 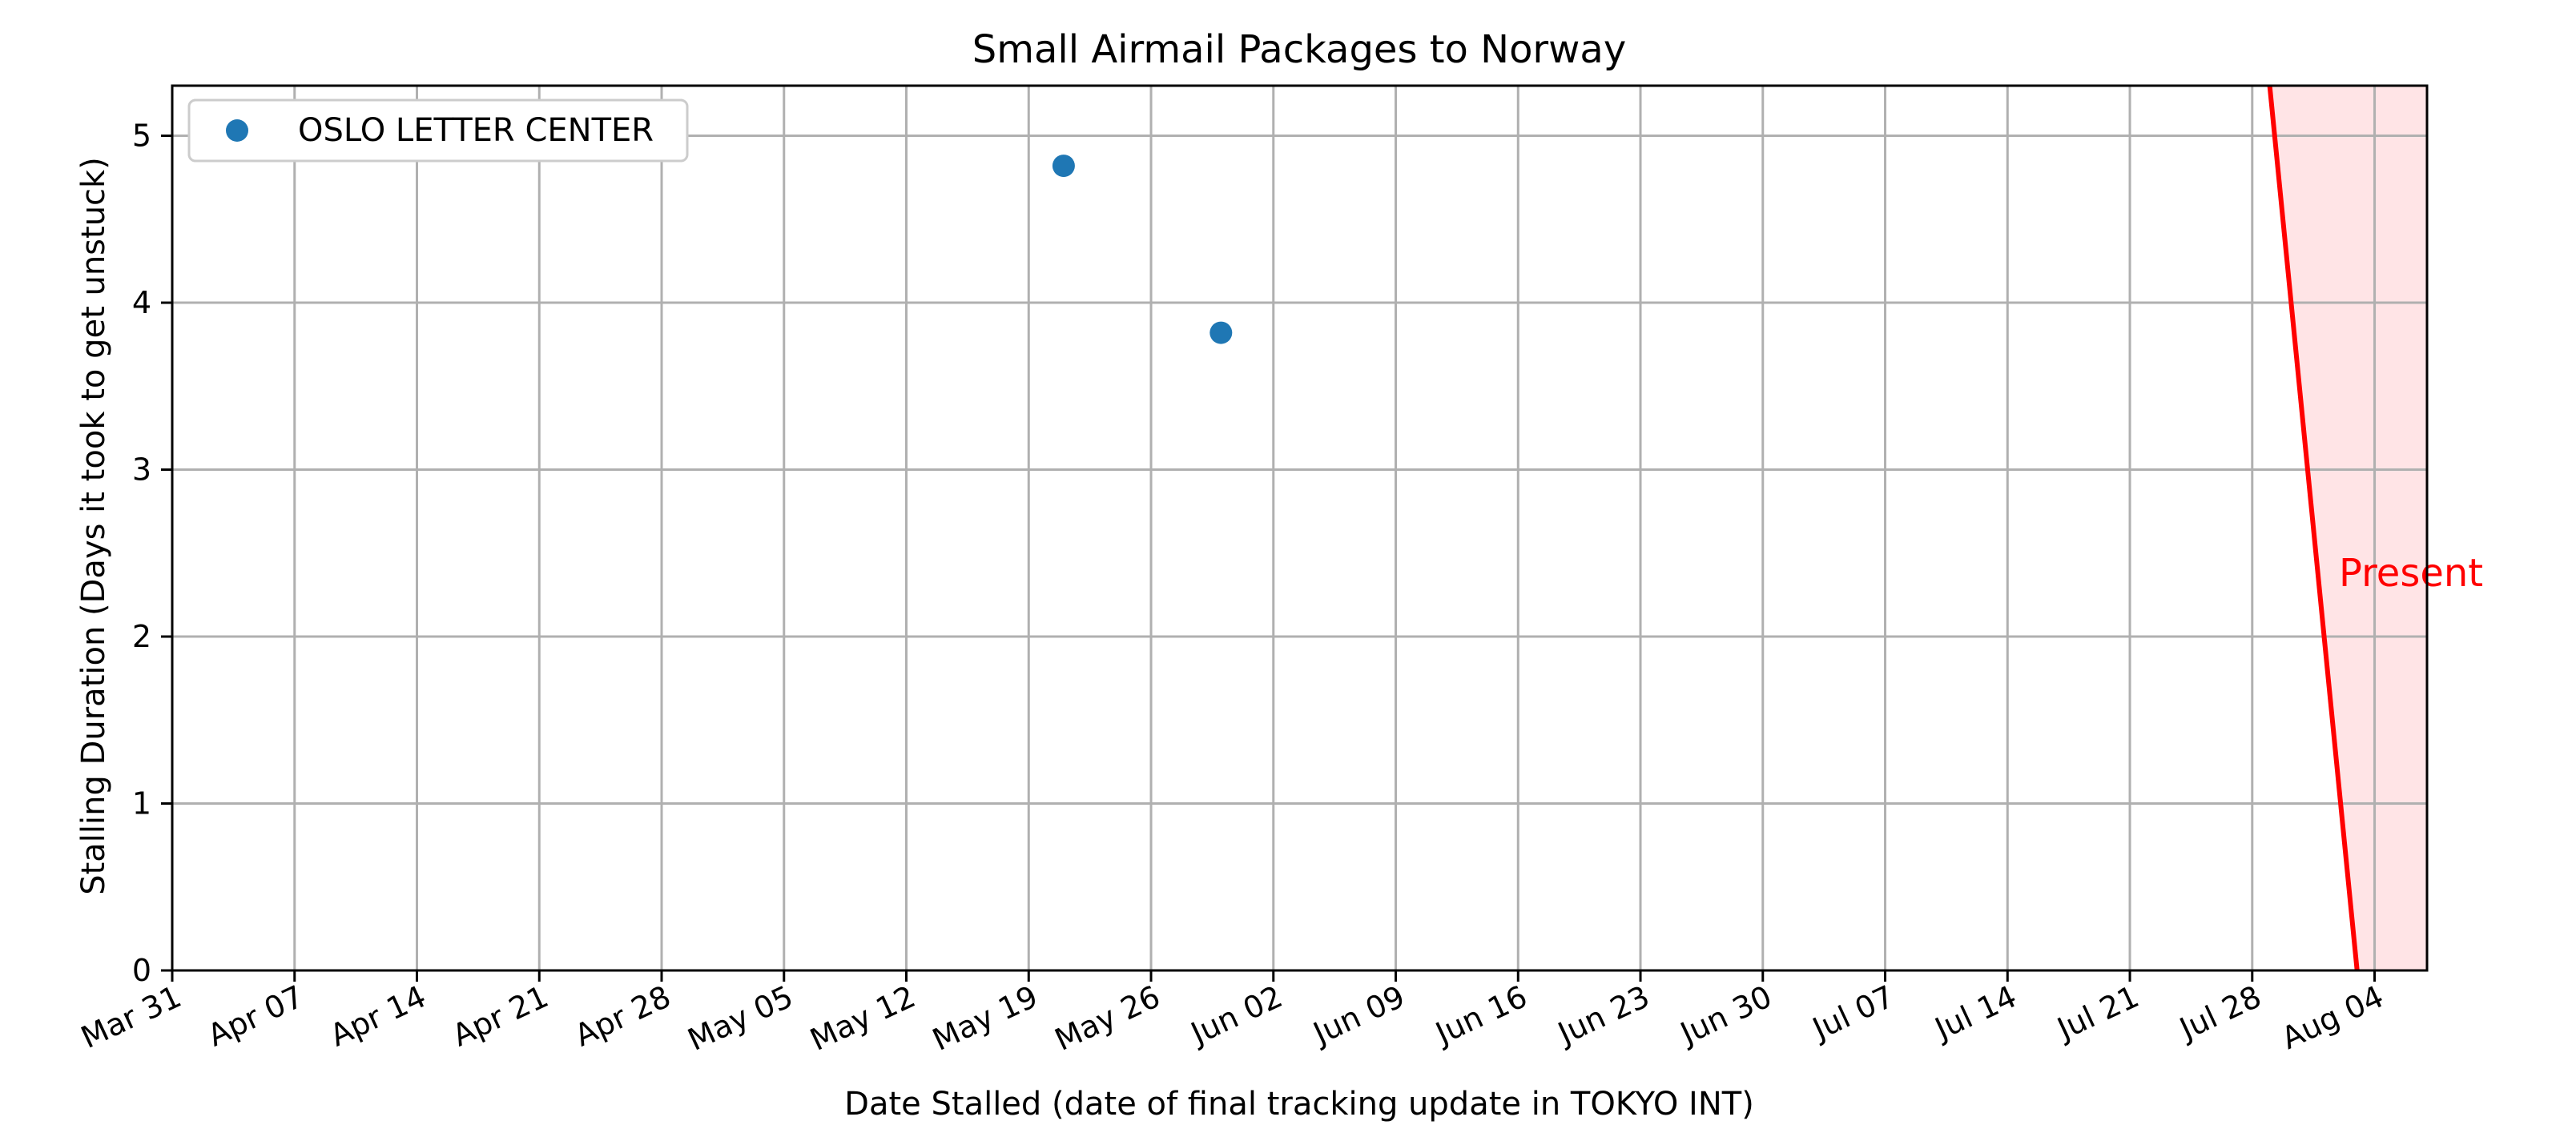 What do you see at coordinates (141, 970) in the screenshot?
I see `y-tick-label: 0` at bounding box center [141, 970].